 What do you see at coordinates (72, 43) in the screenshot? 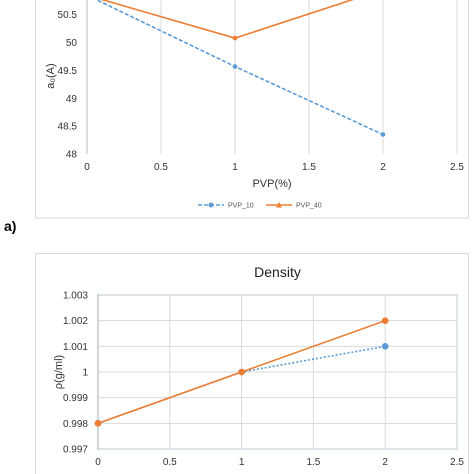
I see `y-tick-label: 50` at bounding box center [72, 43].